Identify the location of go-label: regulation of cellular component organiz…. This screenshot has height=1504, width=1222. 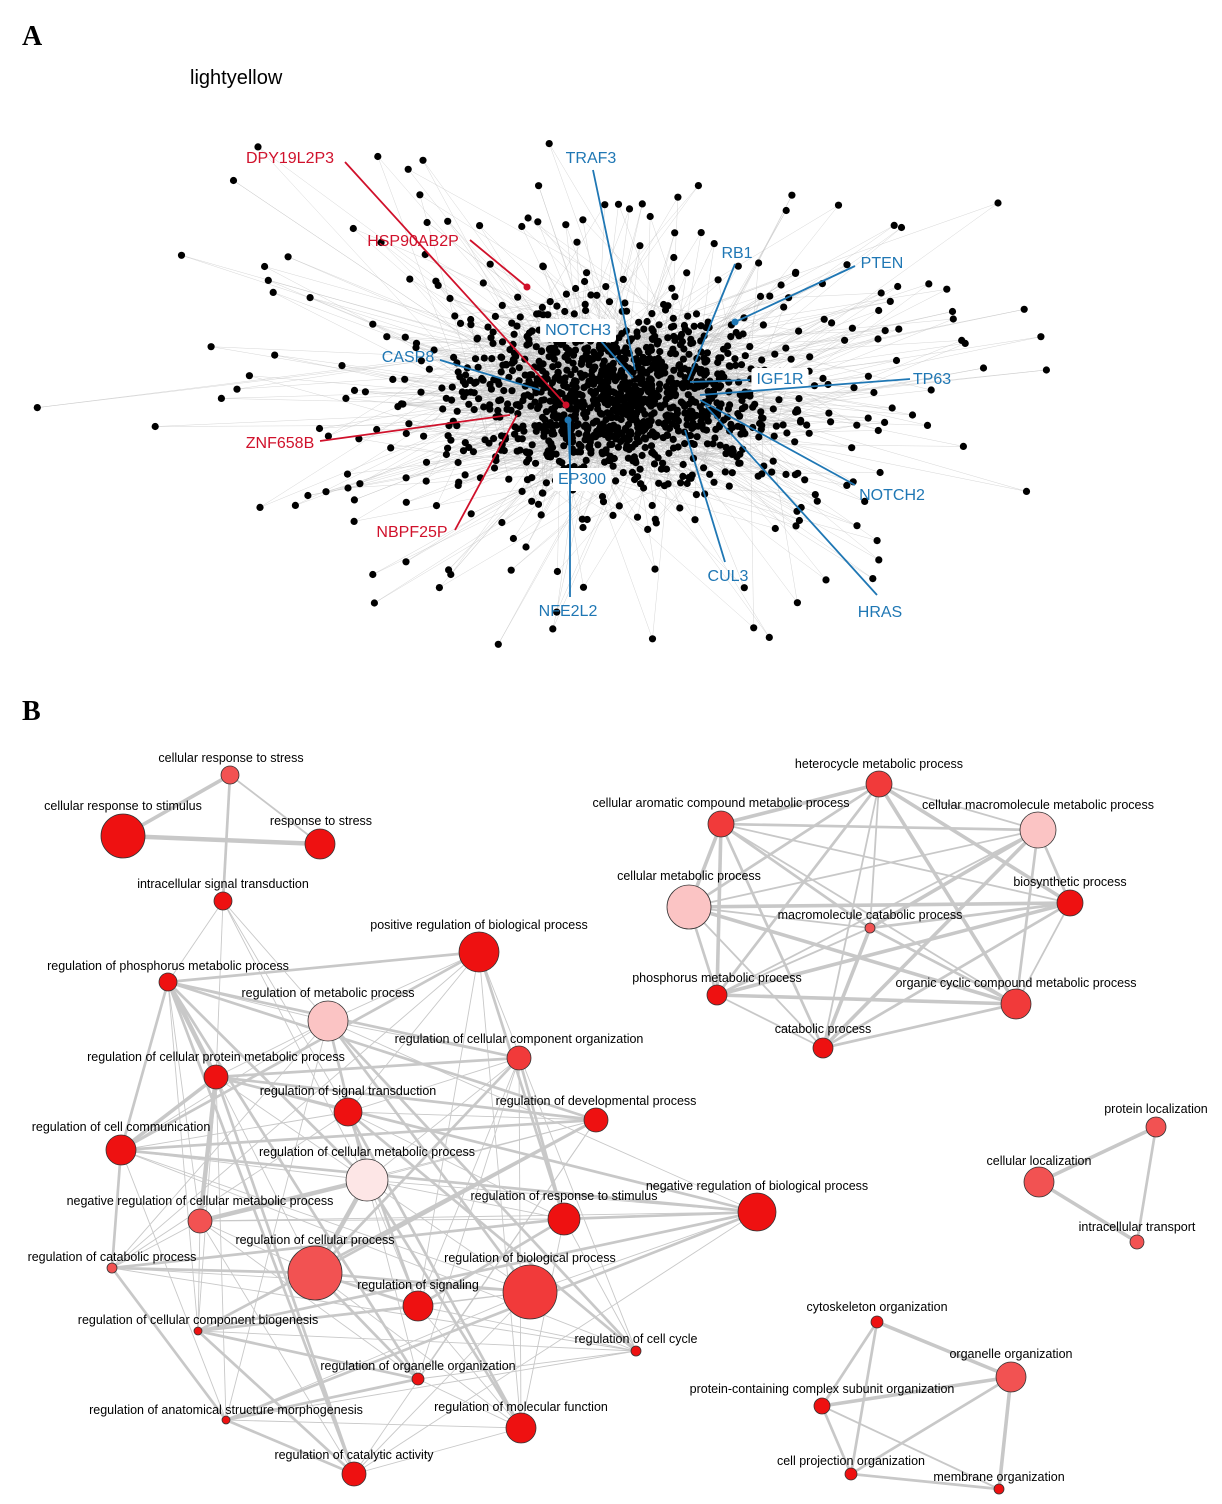
(519, 1039).